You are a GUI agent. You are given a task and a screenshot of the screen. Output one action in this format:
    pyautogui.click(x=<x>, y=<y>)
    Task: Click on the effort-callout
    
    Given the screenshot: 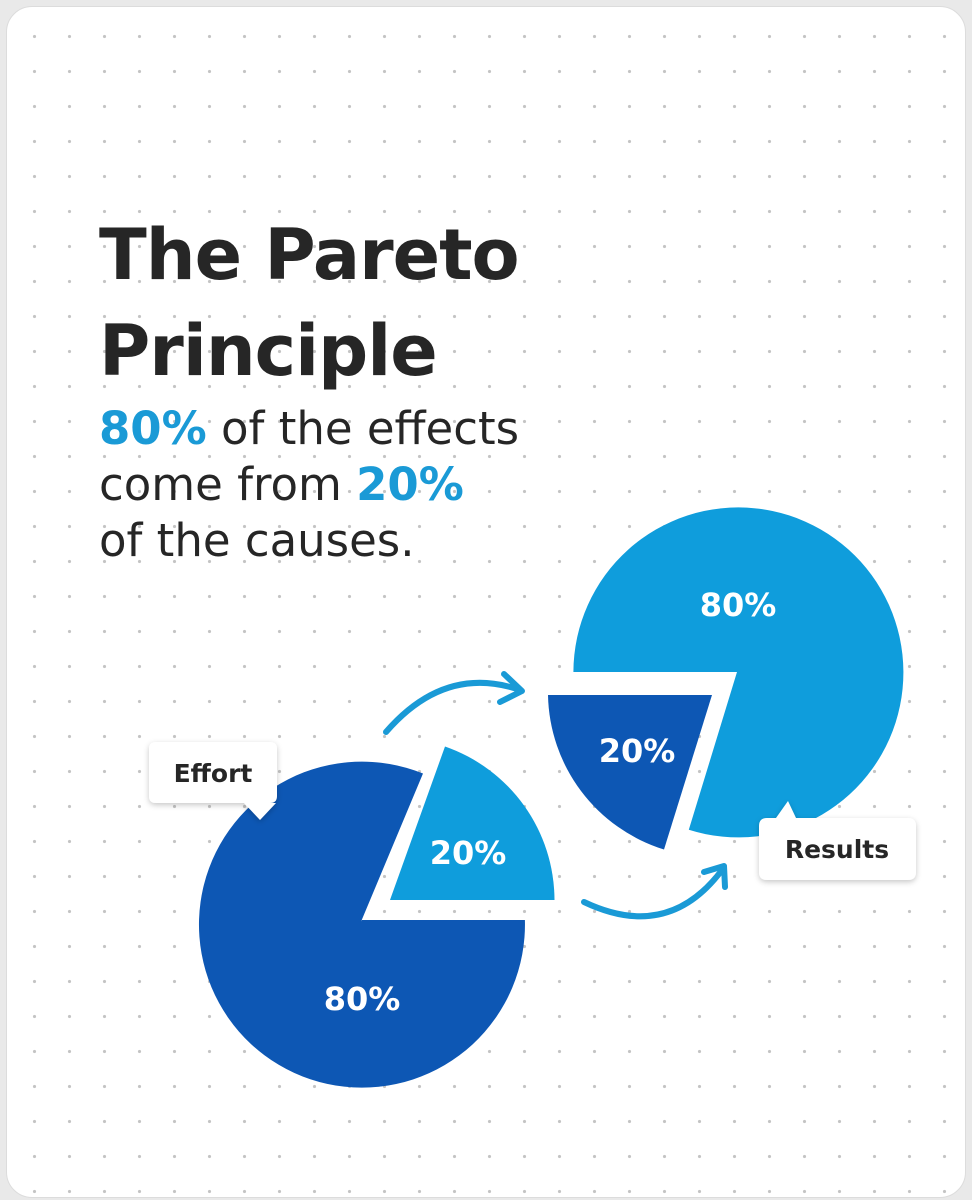 What is the action you would take?
    pyautogui.click(x=213, y=781)
    